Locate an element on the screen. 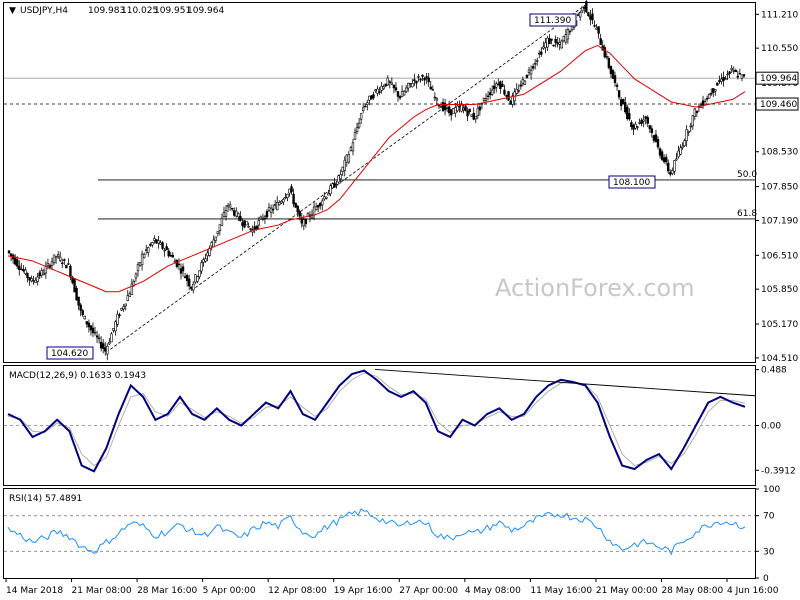 The width and height of the screenshot is (800, 600). open-value: 109.983 is located at coordinates (106, 11).